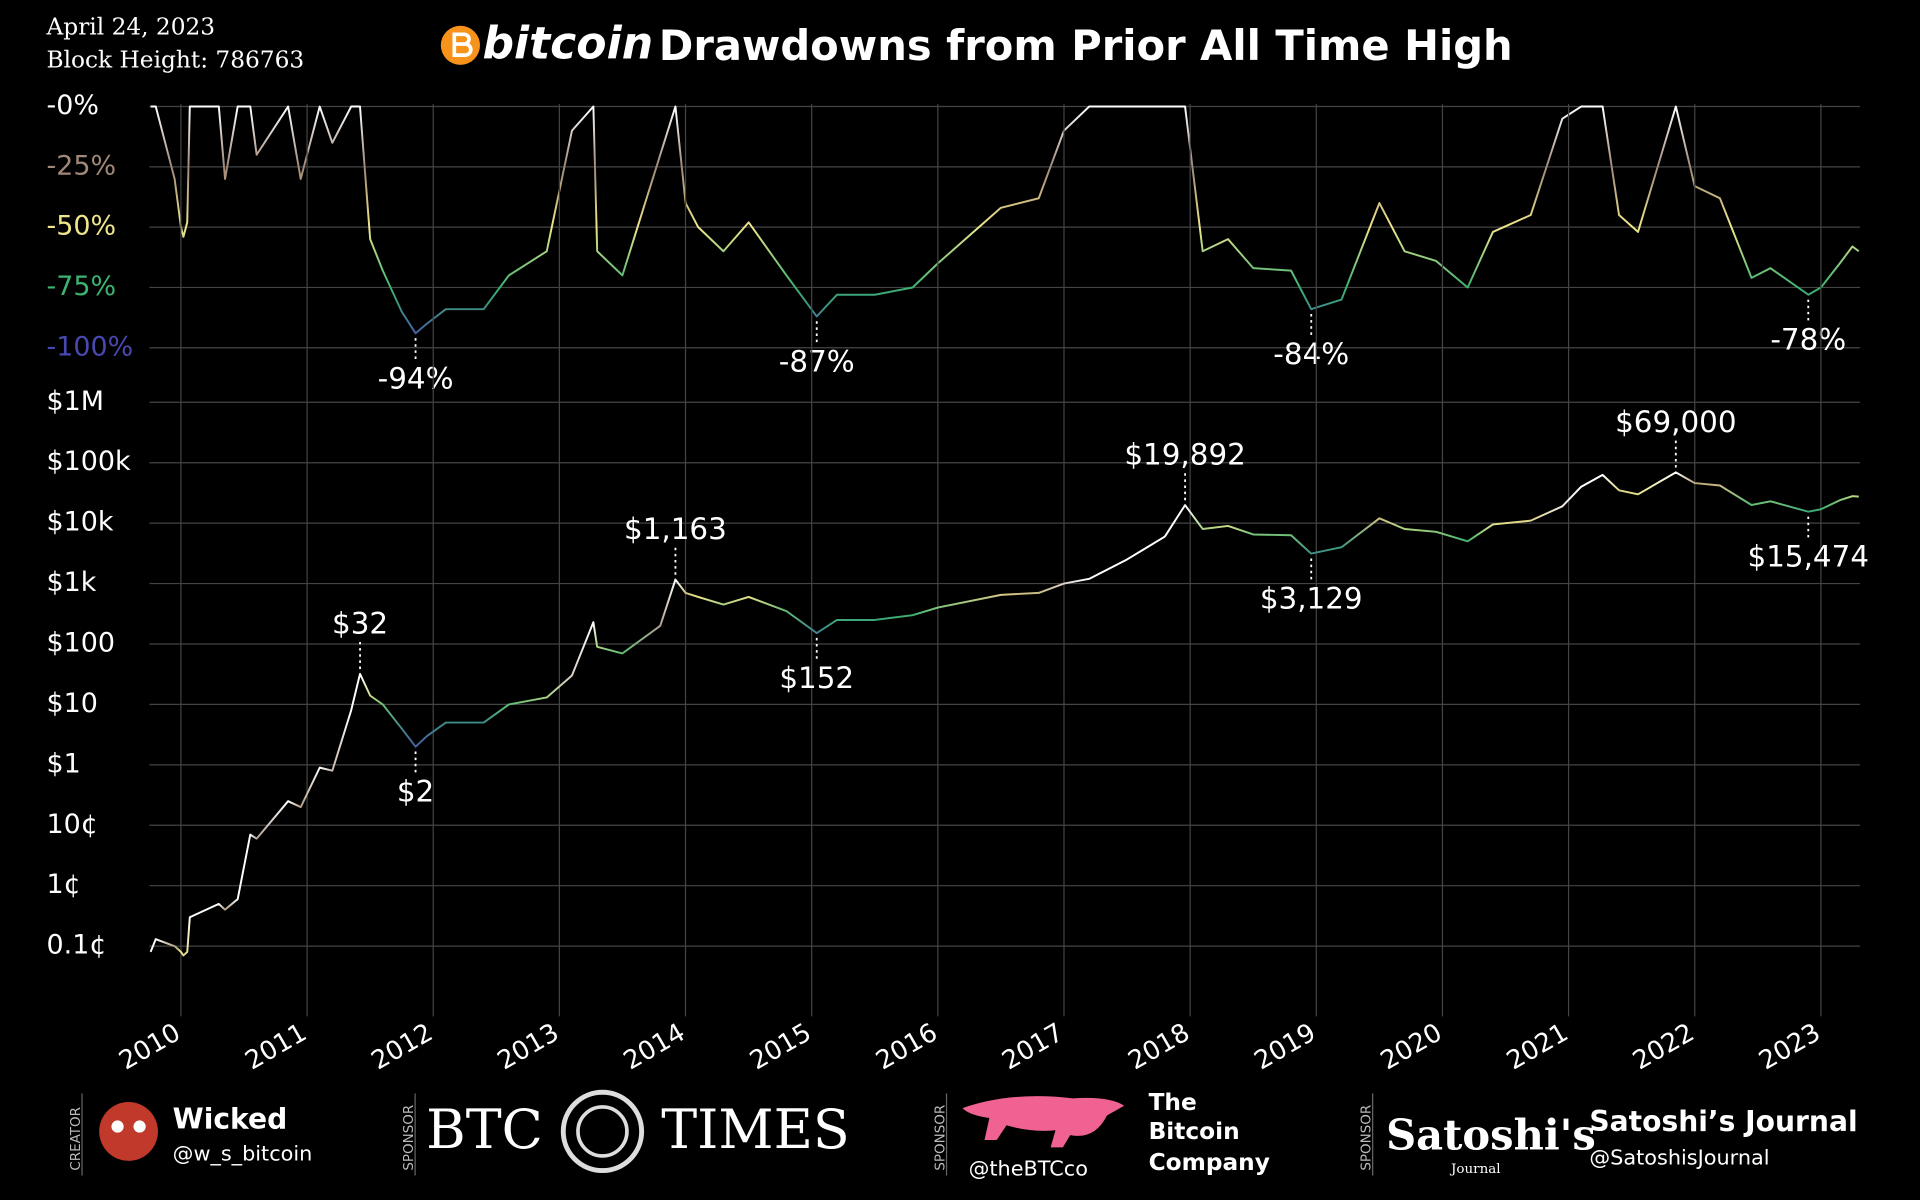 The image size is (1920, 1200). I want to click on x-tick-label: 2019, so click(1285, 1047).